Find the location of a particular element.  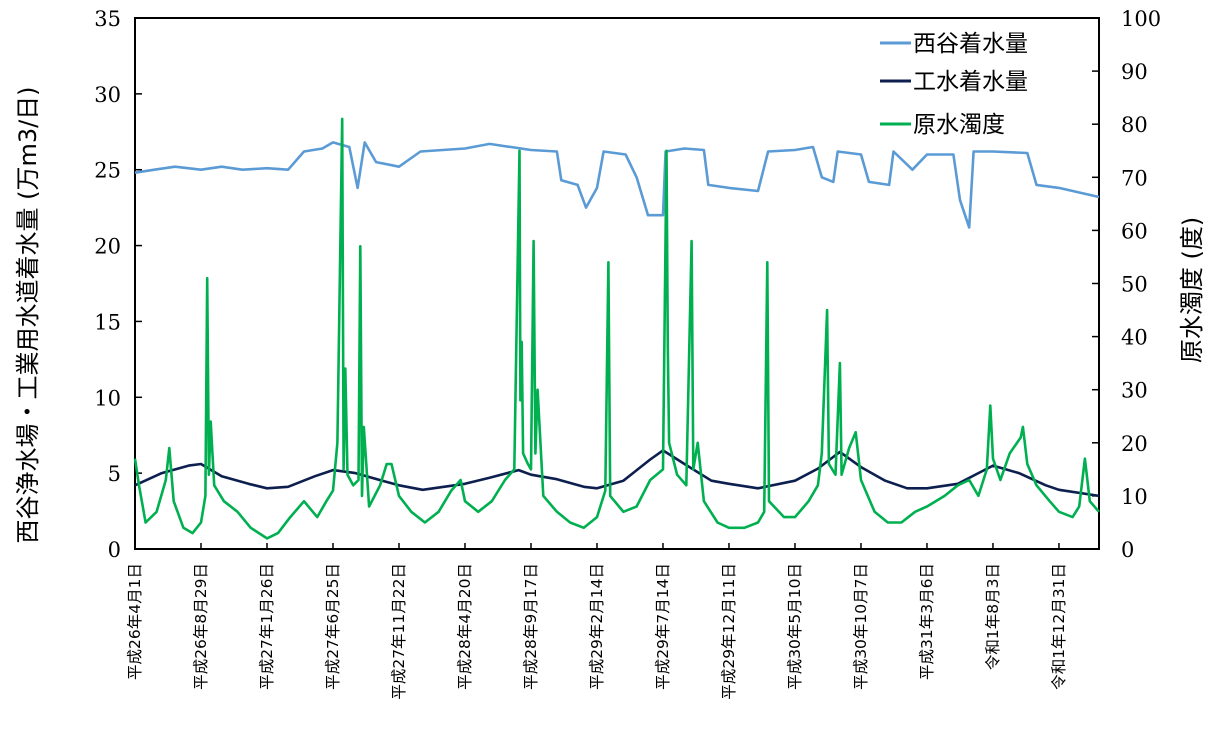

y-left-tick-label: 35 is located at coordinates (107, 19).